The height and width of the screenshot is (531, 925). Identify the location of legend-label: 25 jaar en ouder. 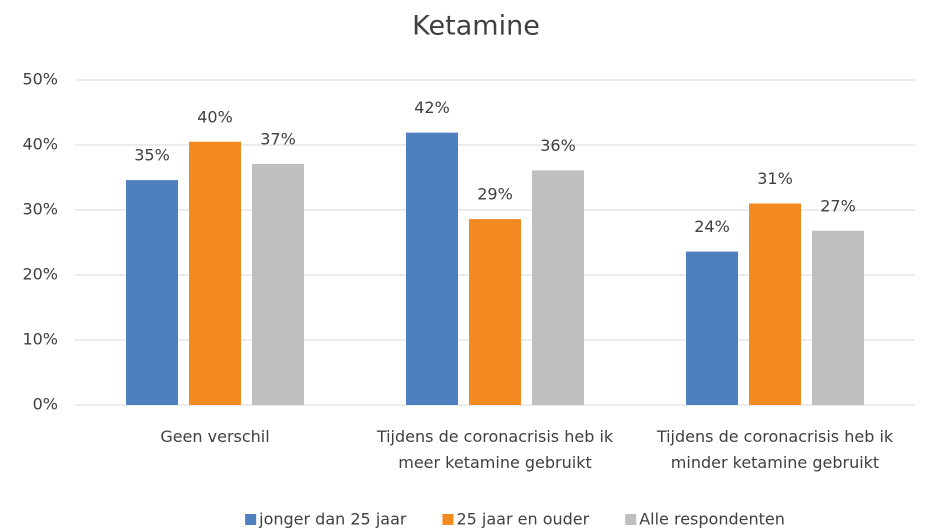
(522, 519).